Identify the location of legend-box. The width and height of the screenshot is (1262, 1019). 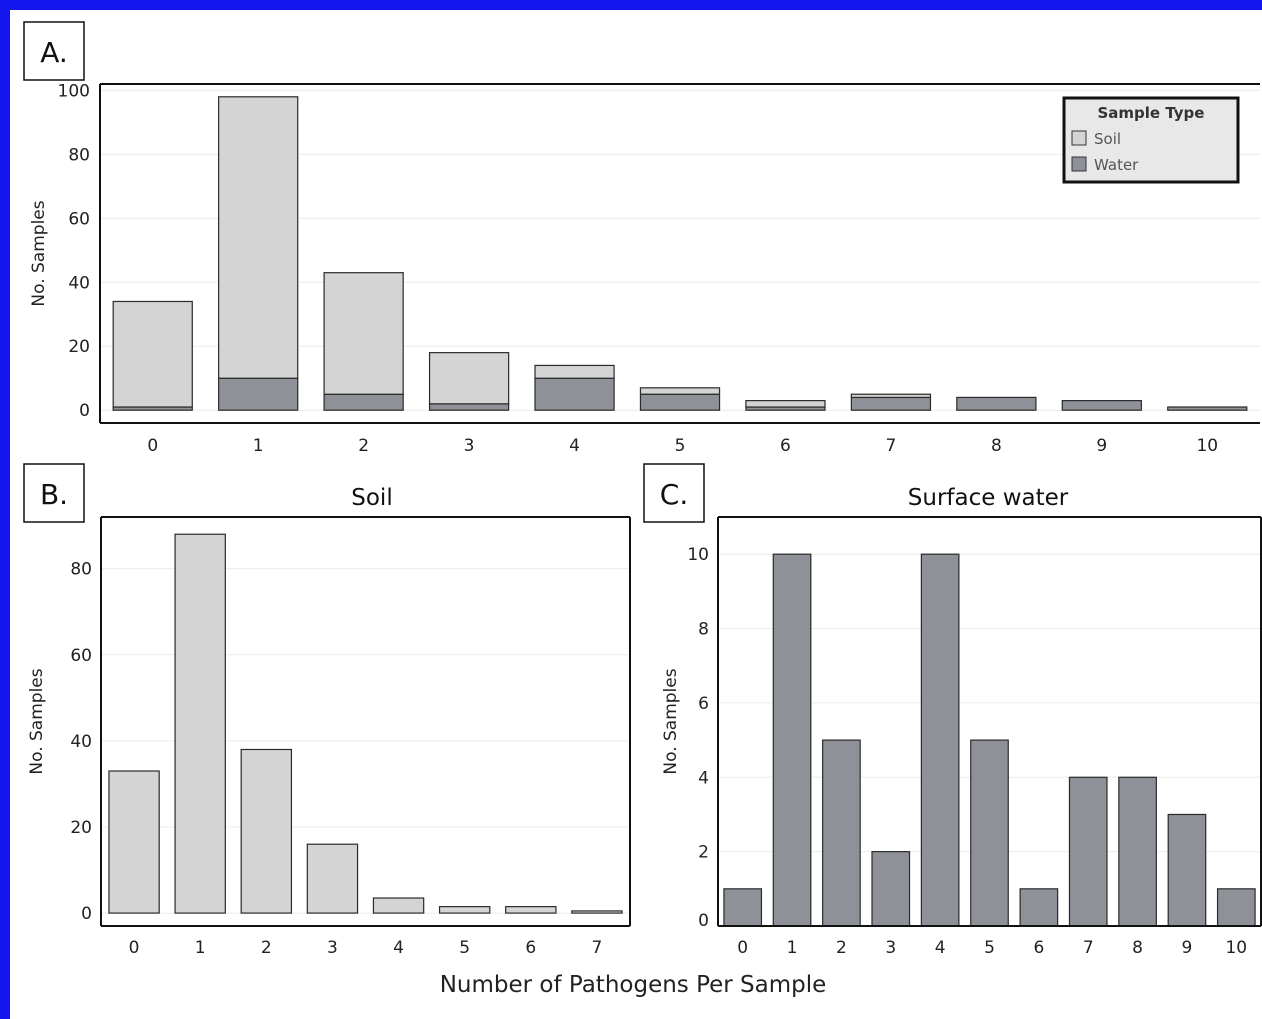
(1151, 140).